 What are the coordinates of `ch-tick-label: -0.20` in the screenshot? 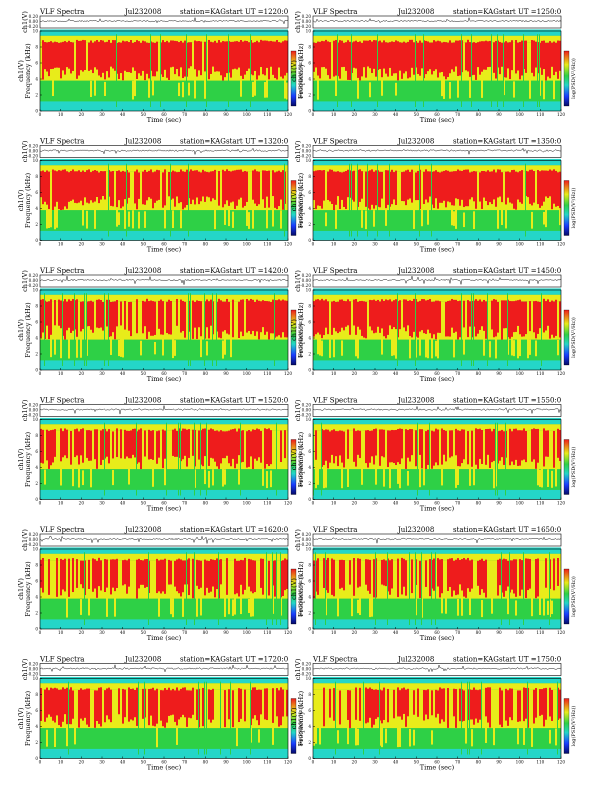 It's located at (305, 415).